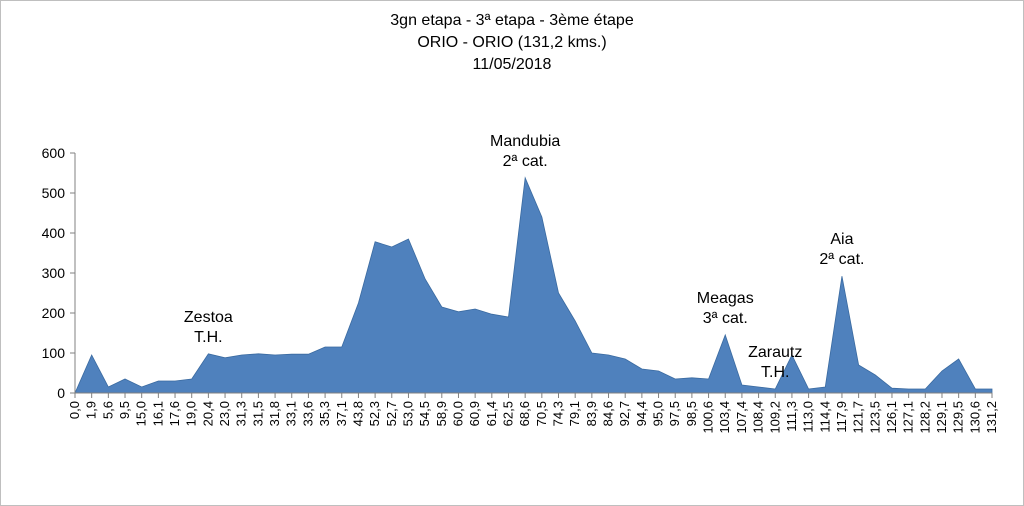 This screenshot has height=506, width=1024. I want to click on y-tick-label: 100, so click(54, 353).